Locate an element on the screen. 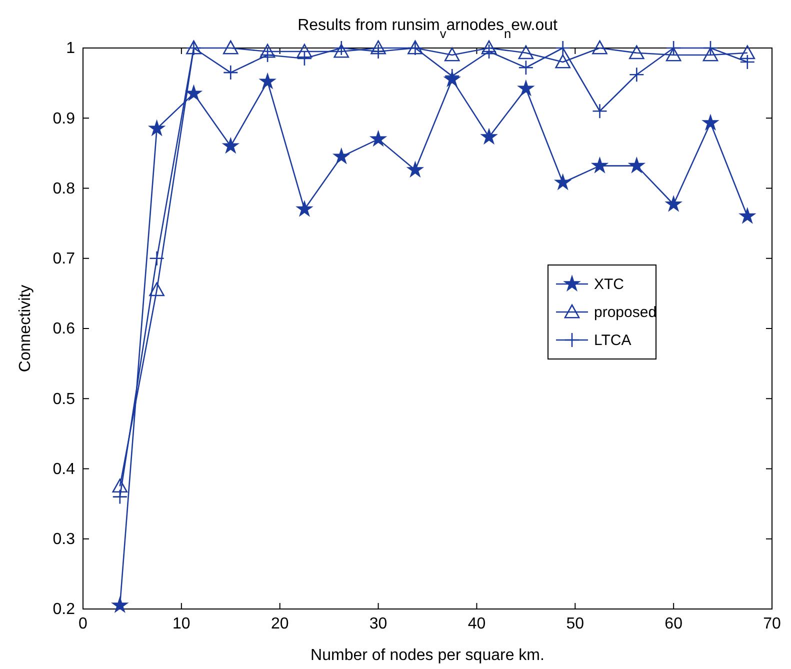 Image resolution: width=791 pixels, height=669 pixels. x-tick-label: 10 is located at coordinates (181, 623).